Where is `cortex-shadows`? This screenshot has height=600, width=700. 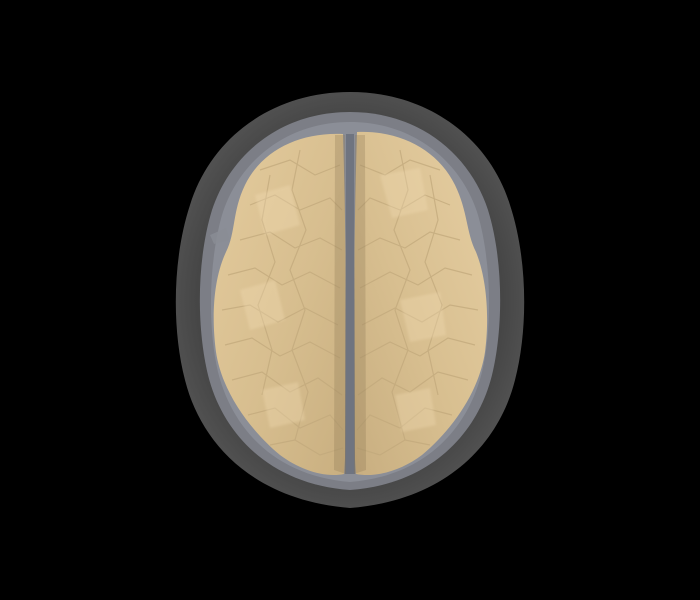 cortex-shadows is located at coordinates (350, 304).